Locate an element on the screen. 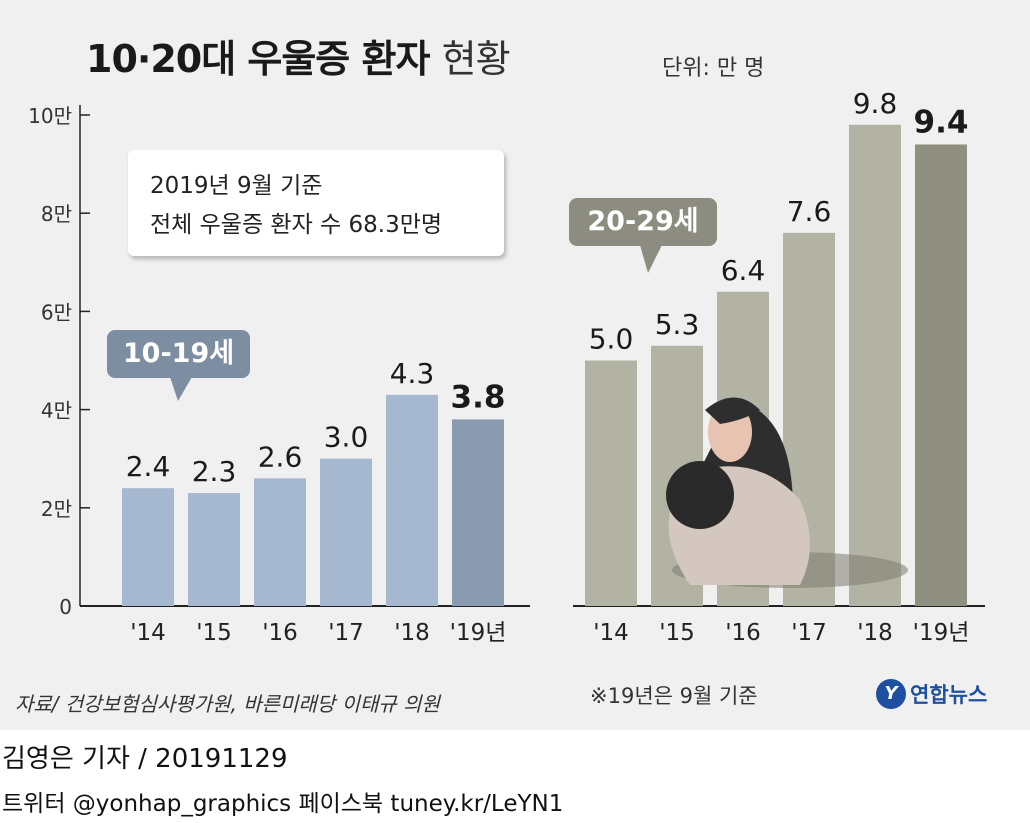  twenties-series-bubble: 20-29세 is located at coordinates (643, 222).